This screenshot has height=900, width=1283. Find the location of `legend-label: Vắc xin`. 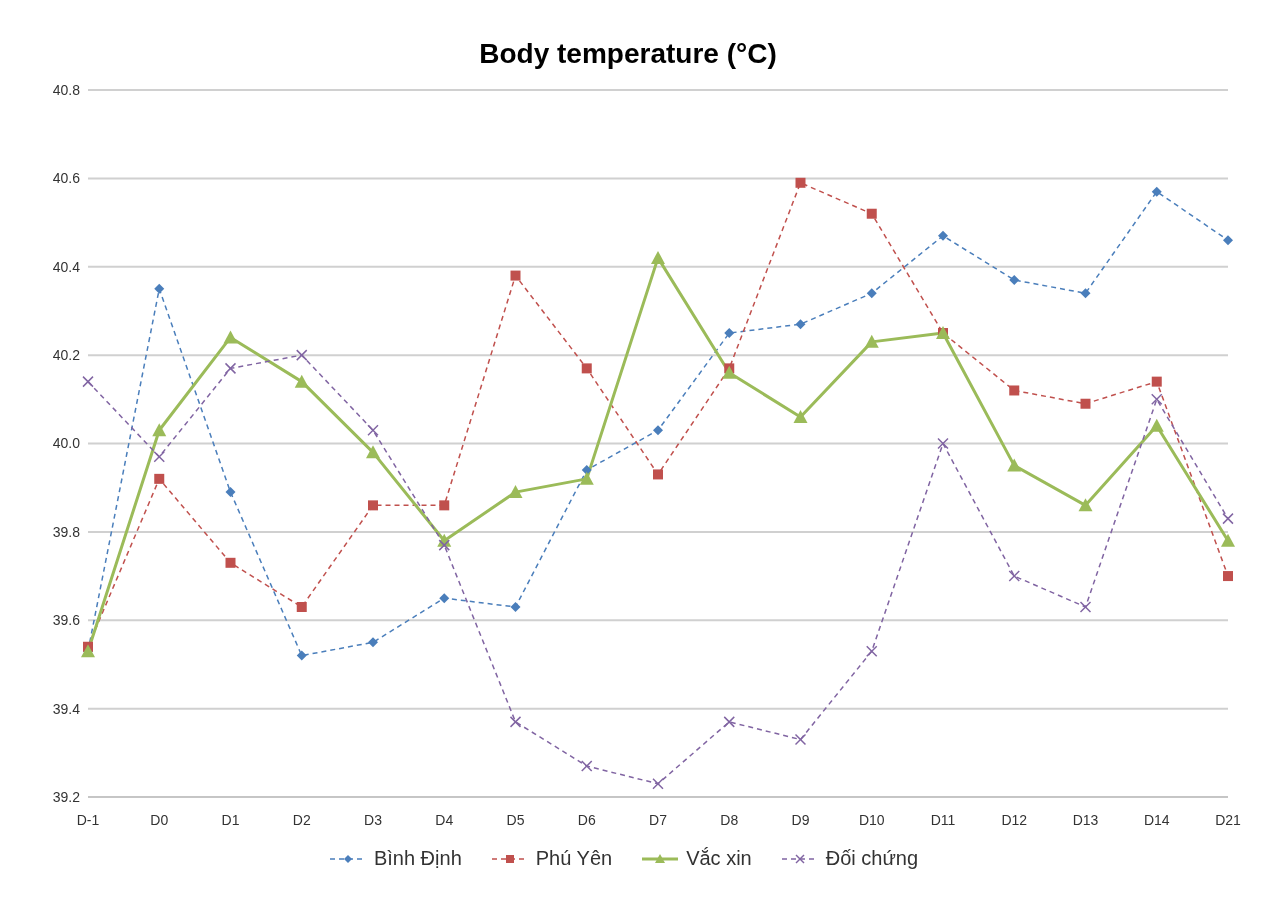

legend-label: Vắc xin is located at coordinates (718, 858).